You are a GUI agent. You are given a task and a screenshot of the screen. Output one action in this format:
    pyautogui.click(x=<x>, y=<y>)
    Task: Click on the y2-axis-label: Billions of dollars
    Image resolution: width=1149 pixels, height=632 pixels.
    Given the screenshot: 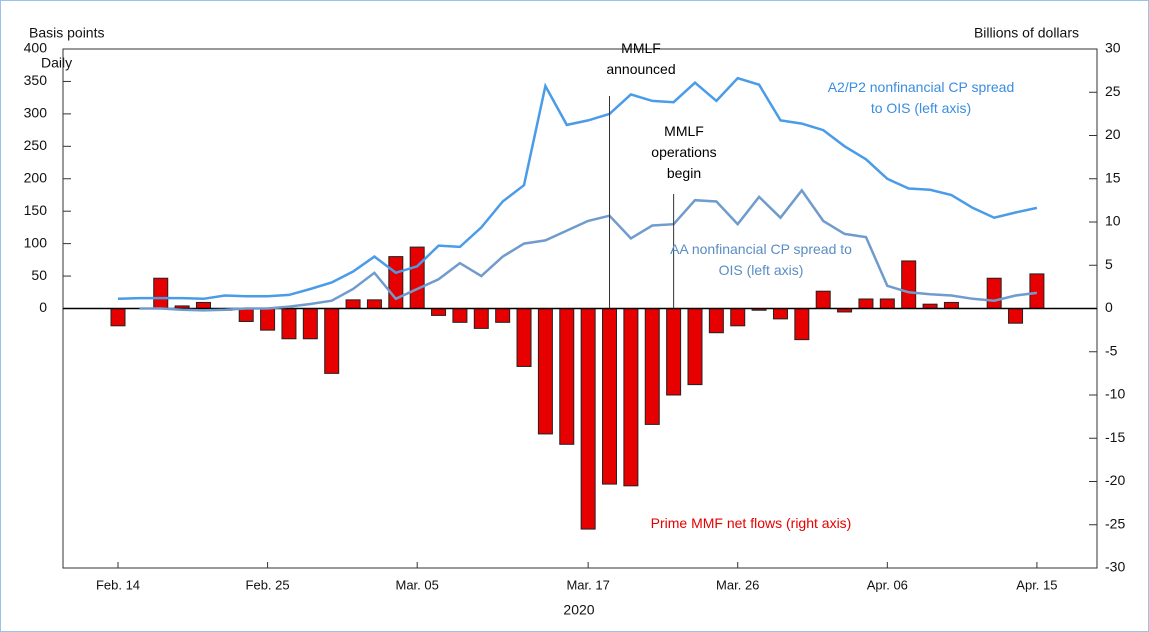 What is the action you would take?
    pyautogui.click(x=1026, y=33)
    